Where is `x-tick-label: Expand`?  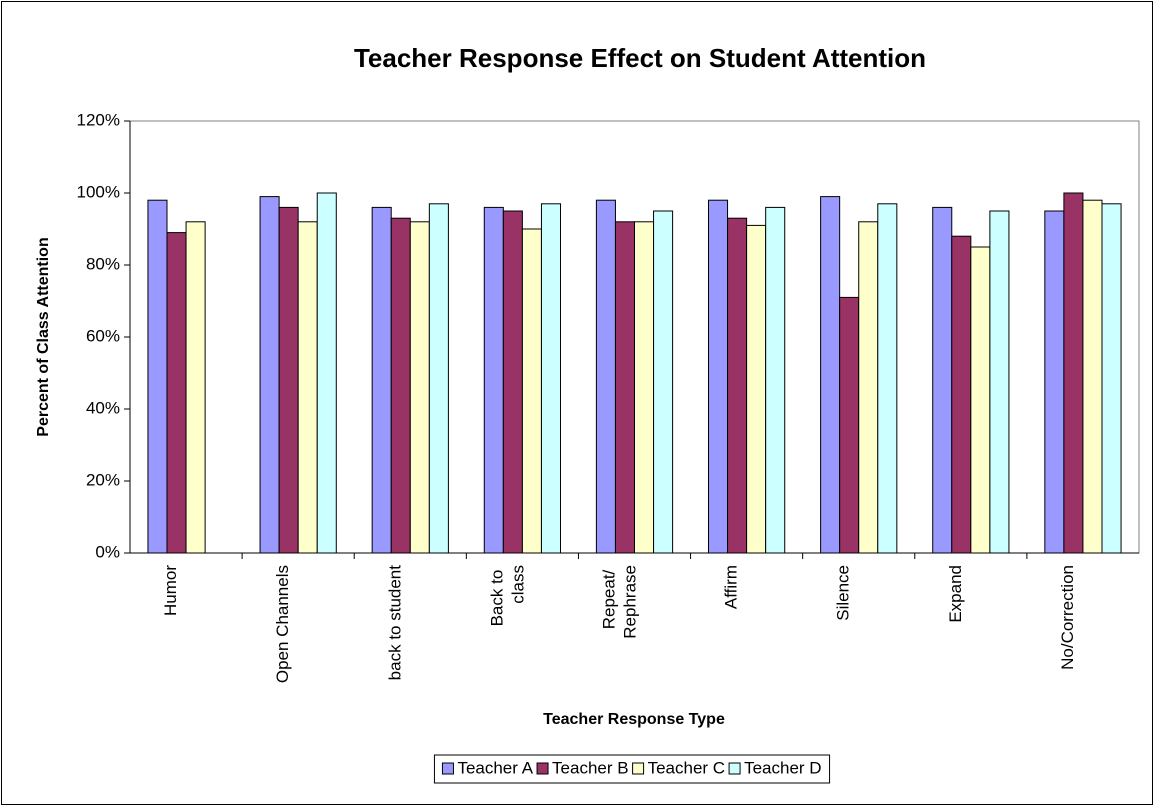 x-tick-label: Expand is located at coordinates (955, 594).